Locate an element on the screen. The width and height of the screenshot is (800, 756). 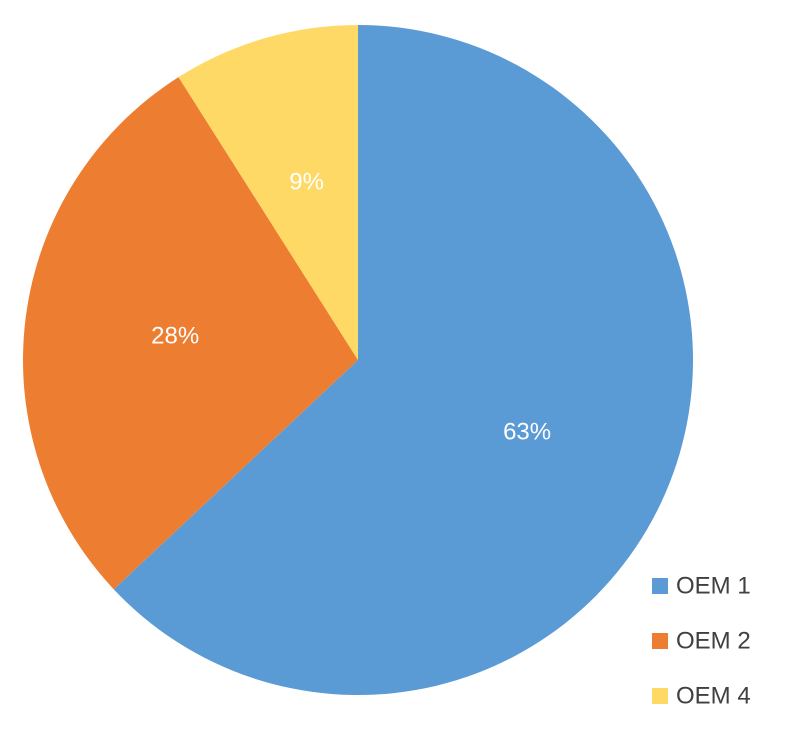
legend-label: OEM 4 is located at coordinates (713, 695).